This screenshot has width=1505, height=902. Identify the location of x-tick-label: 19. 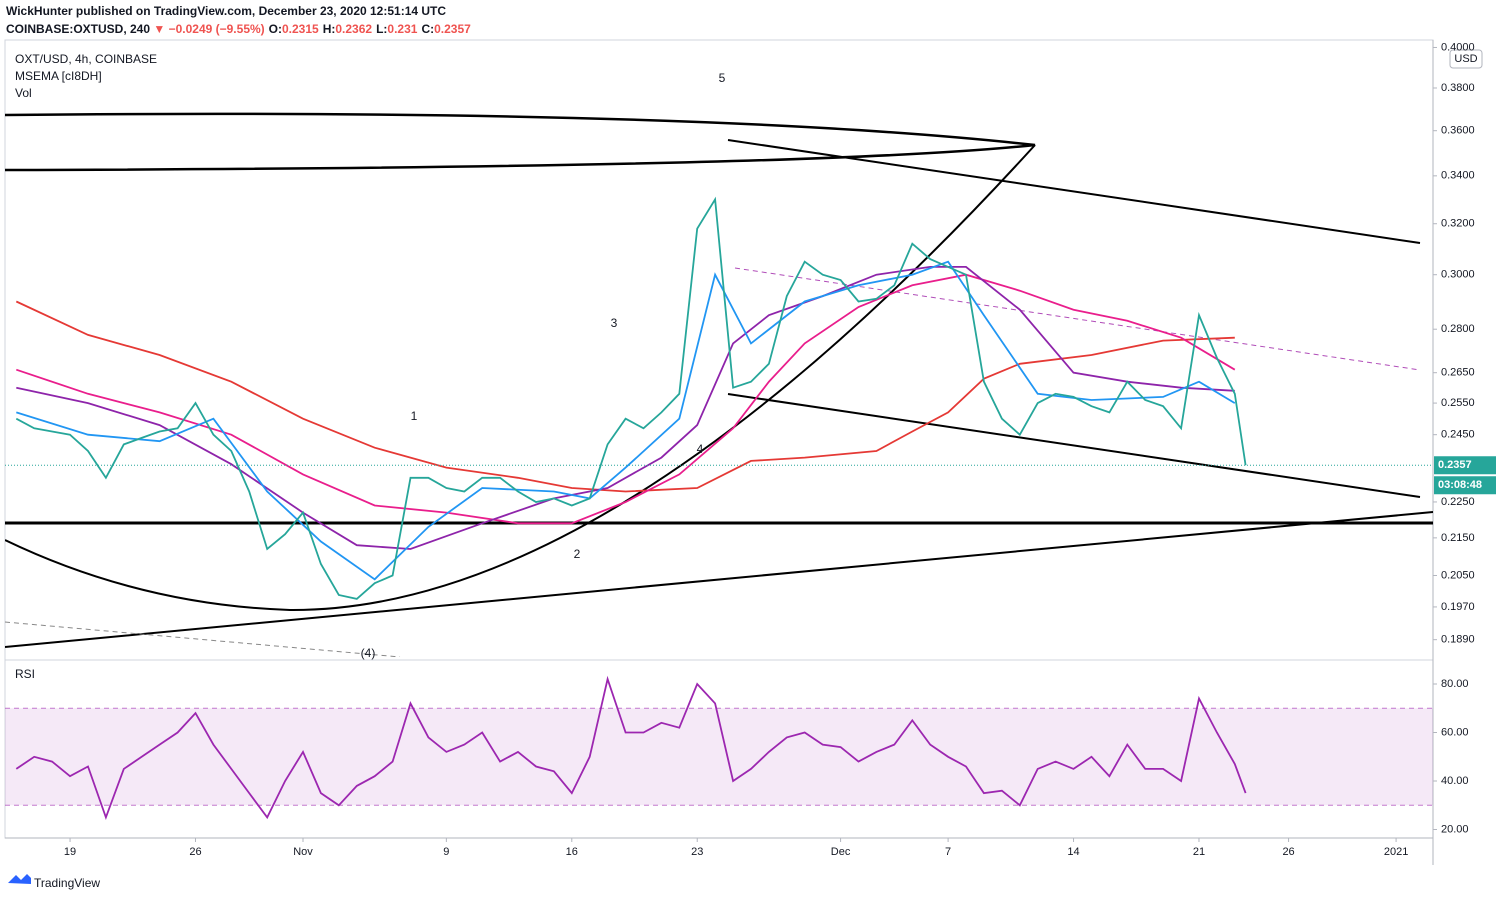
(70, 852).